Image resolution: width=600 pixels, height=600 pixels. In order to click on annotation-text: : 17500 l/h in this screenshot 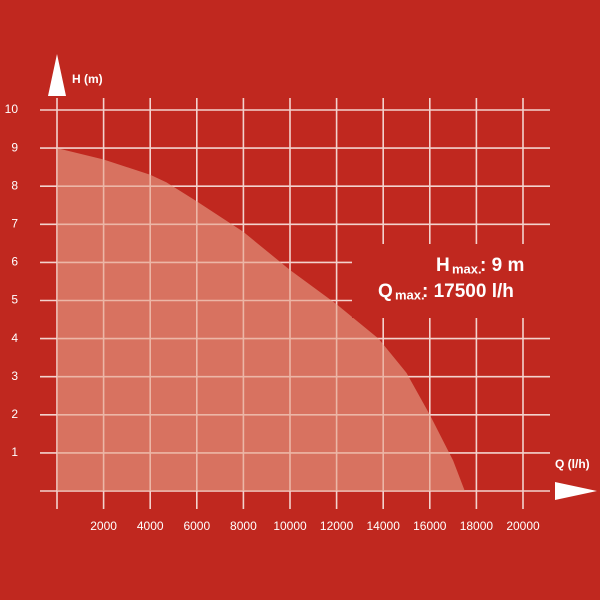, I will do `click(468, 291)`.